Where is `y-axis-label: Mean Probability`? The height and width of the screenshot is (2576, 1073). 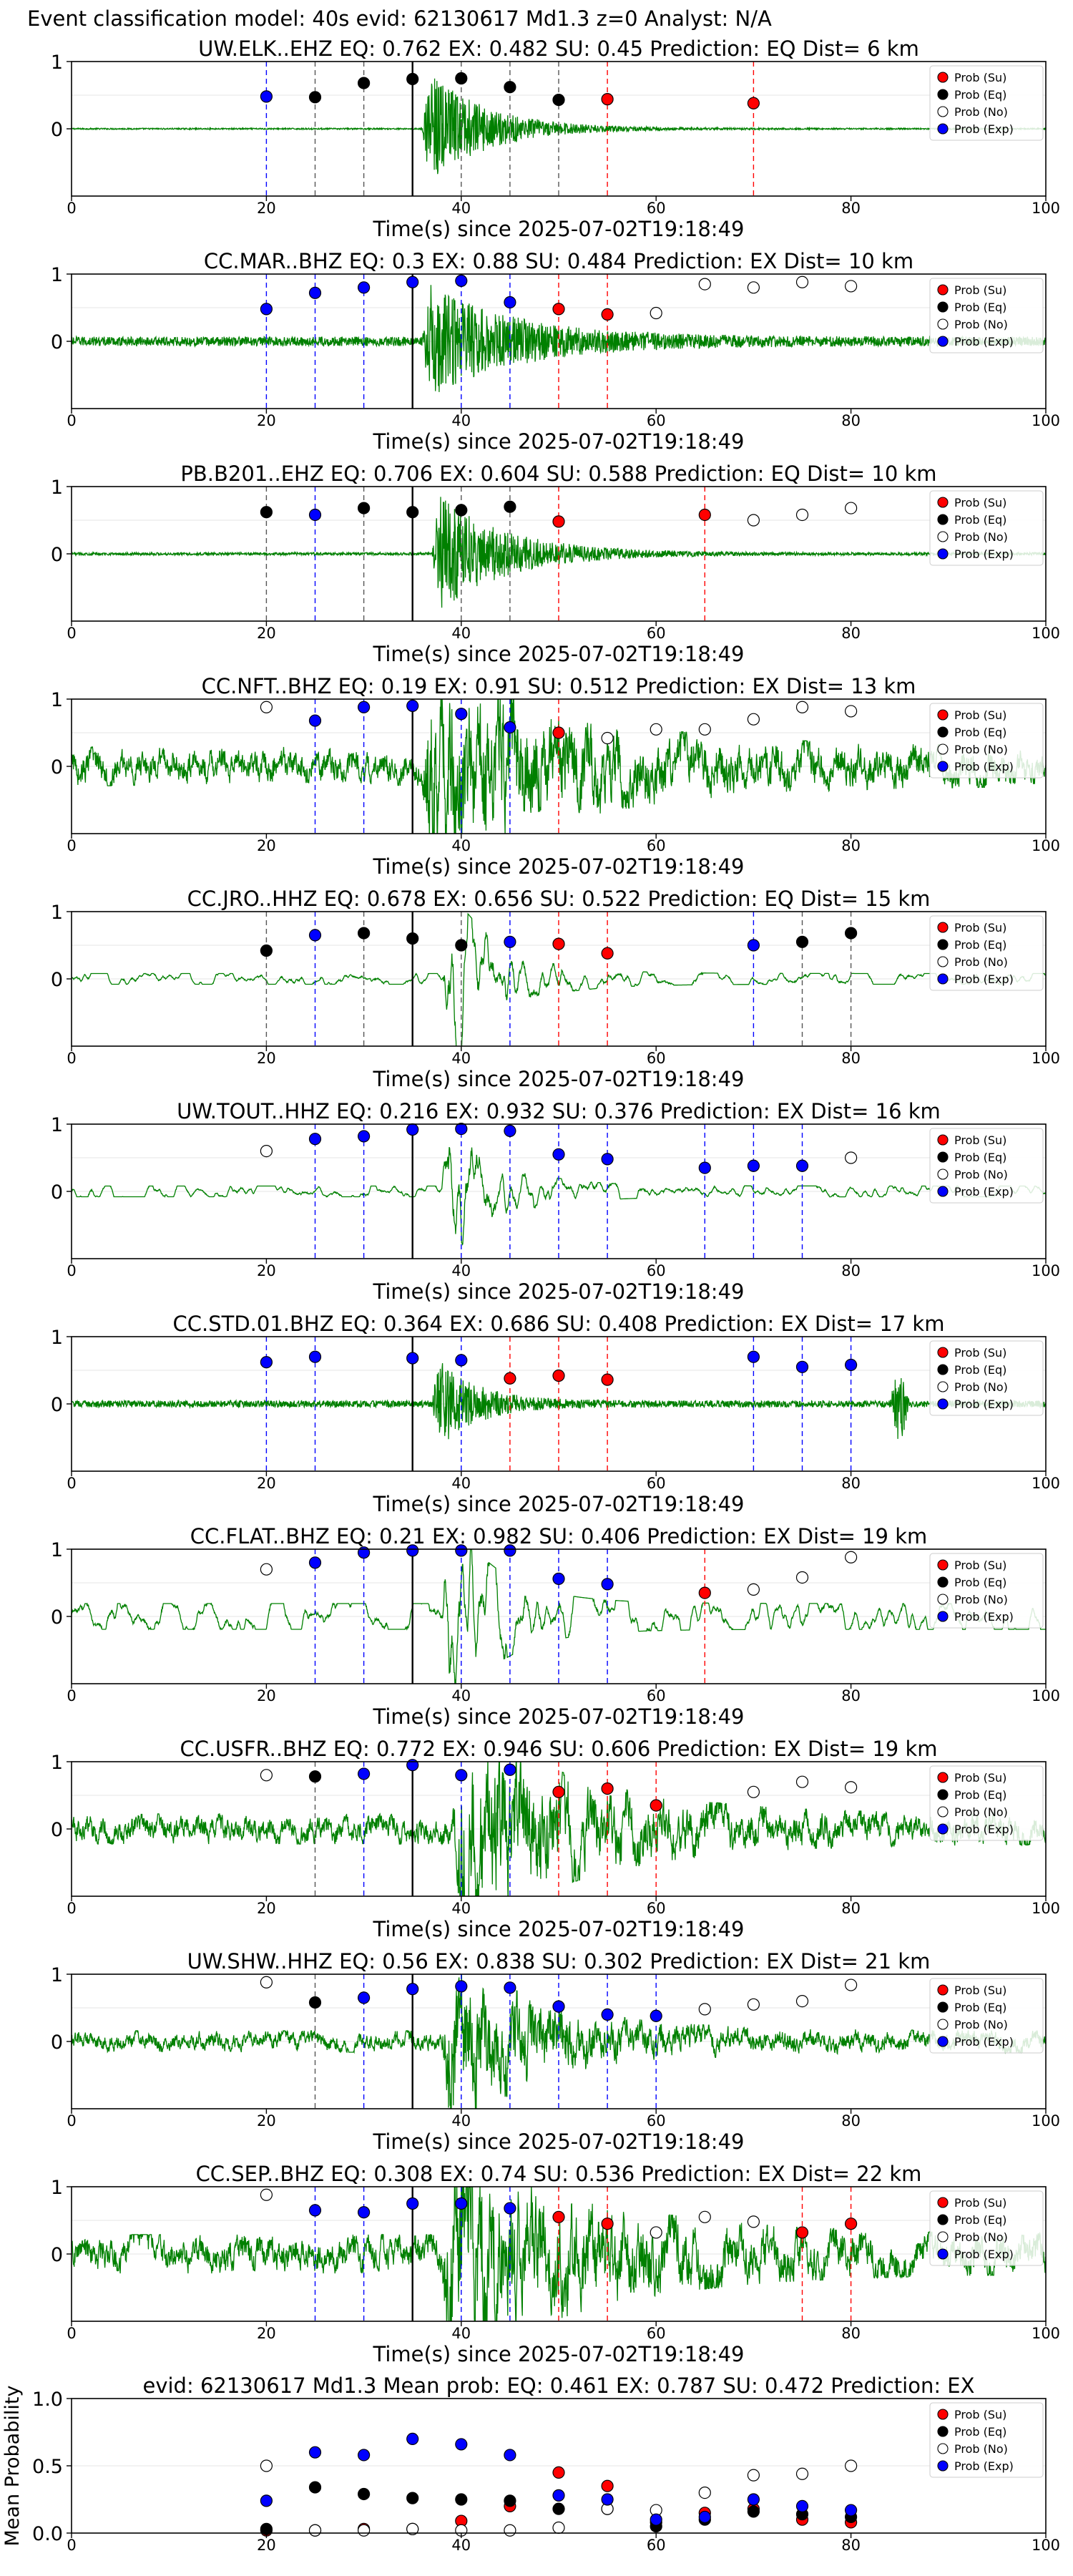 y-axis-label: Mean Probability is located at coordinates (12, 2466).